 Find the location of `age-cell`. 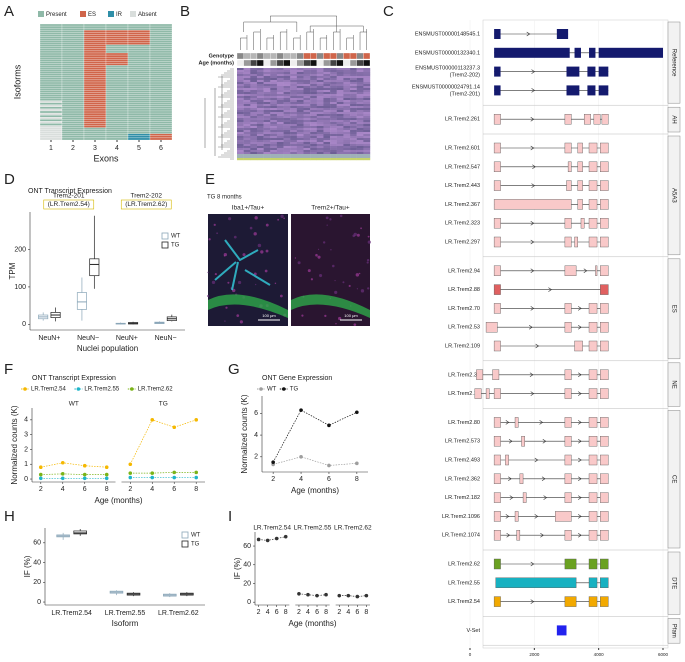

age-cell is located at coordinates (340, 63).